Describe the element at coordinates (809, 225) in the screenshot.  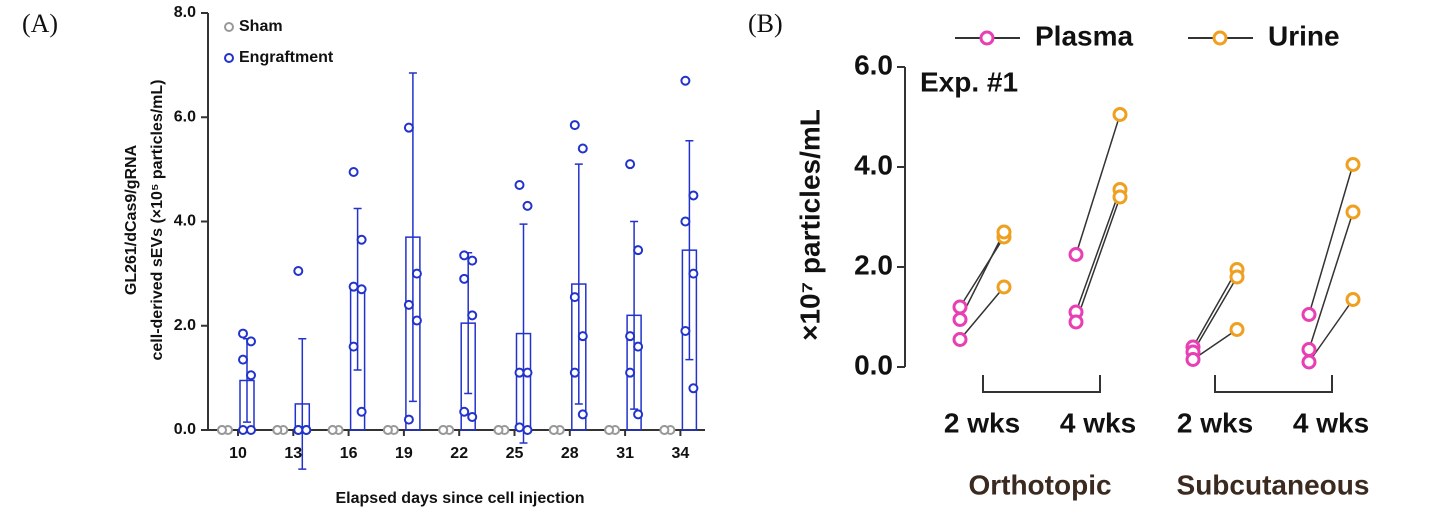
I see `y-axis-label: ×10⁷ particles/mL` at that location.